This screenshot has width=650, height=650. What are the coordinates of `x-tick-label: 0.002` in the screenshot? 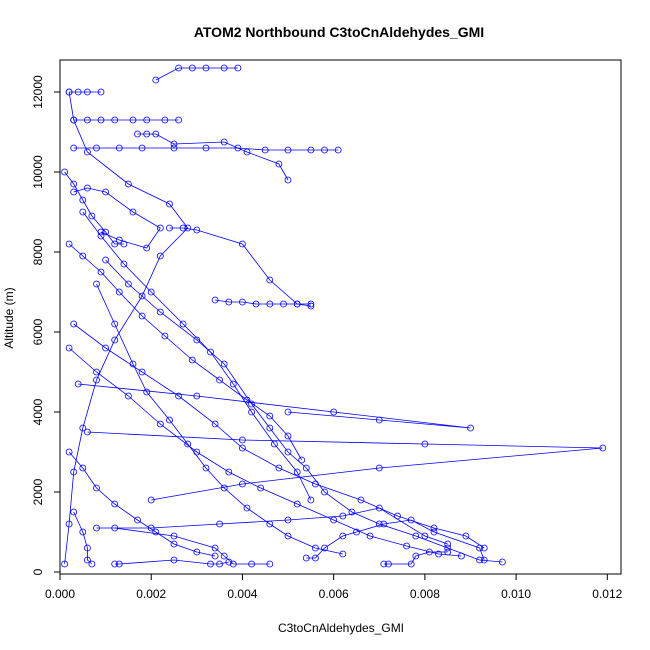 It's located at (151, 594).